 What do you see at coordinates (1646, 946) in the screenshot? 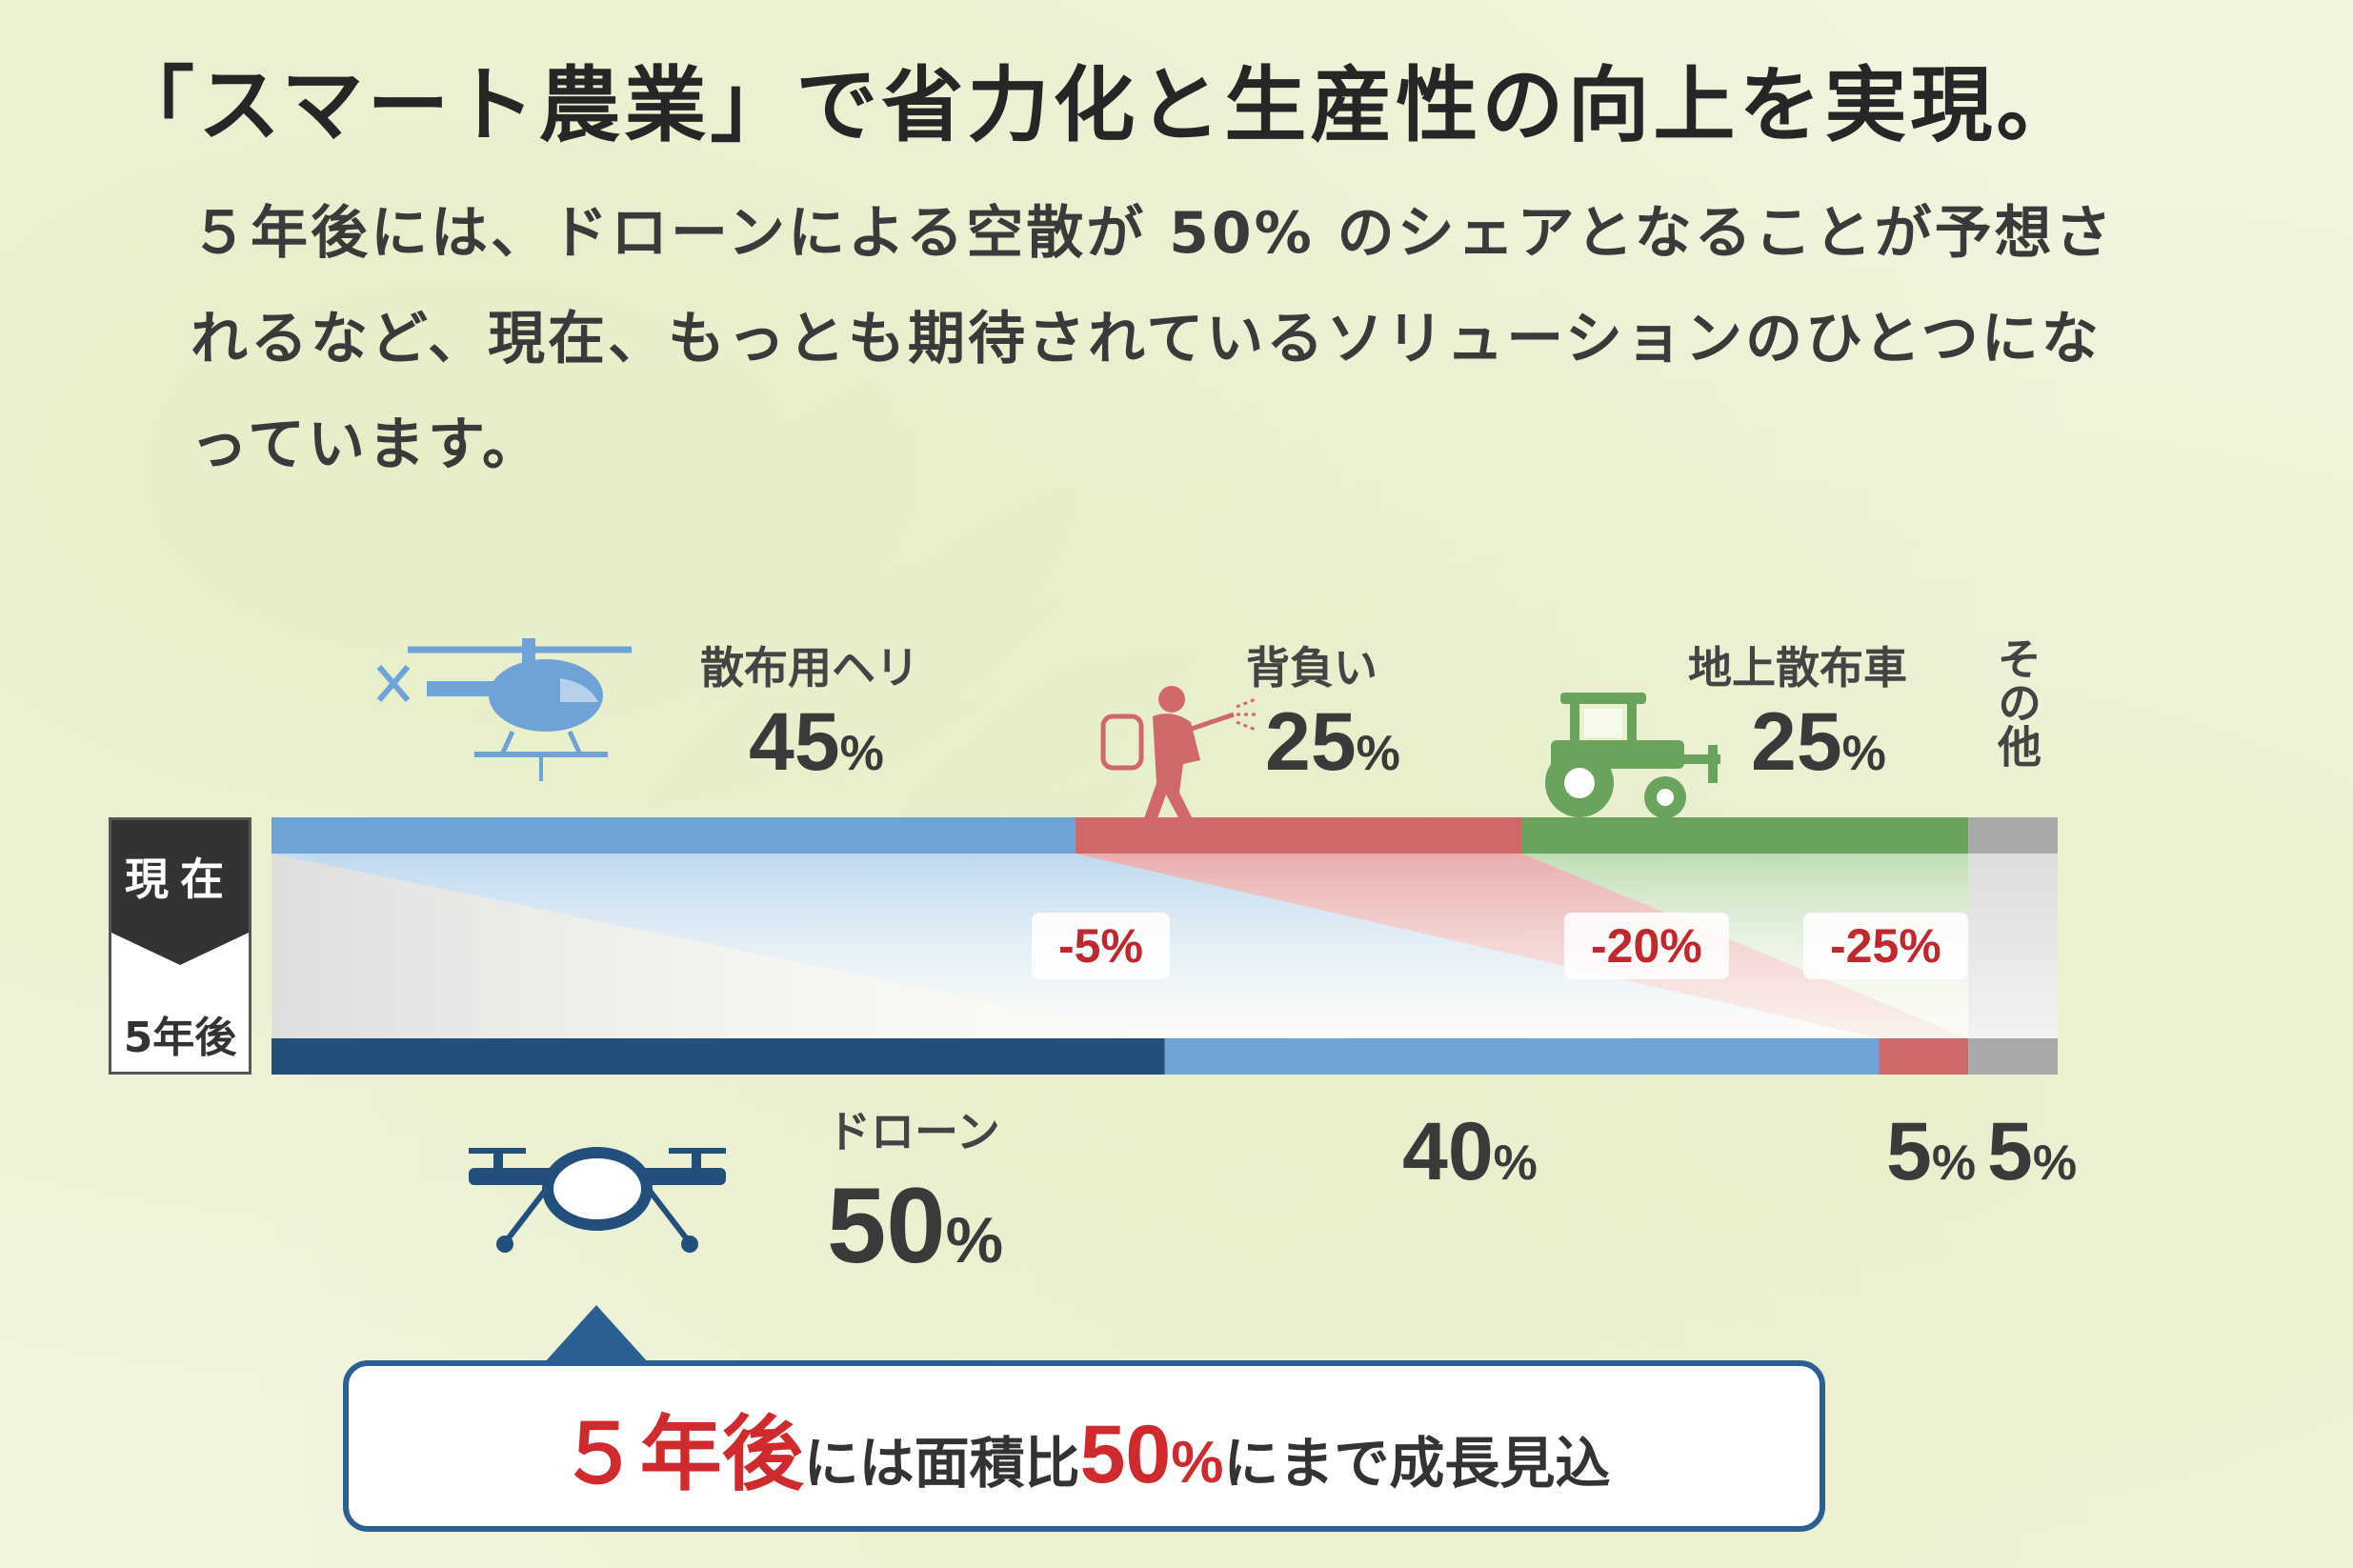
I see `delta-backpack: -20%` at bounding box center [1646, 946].